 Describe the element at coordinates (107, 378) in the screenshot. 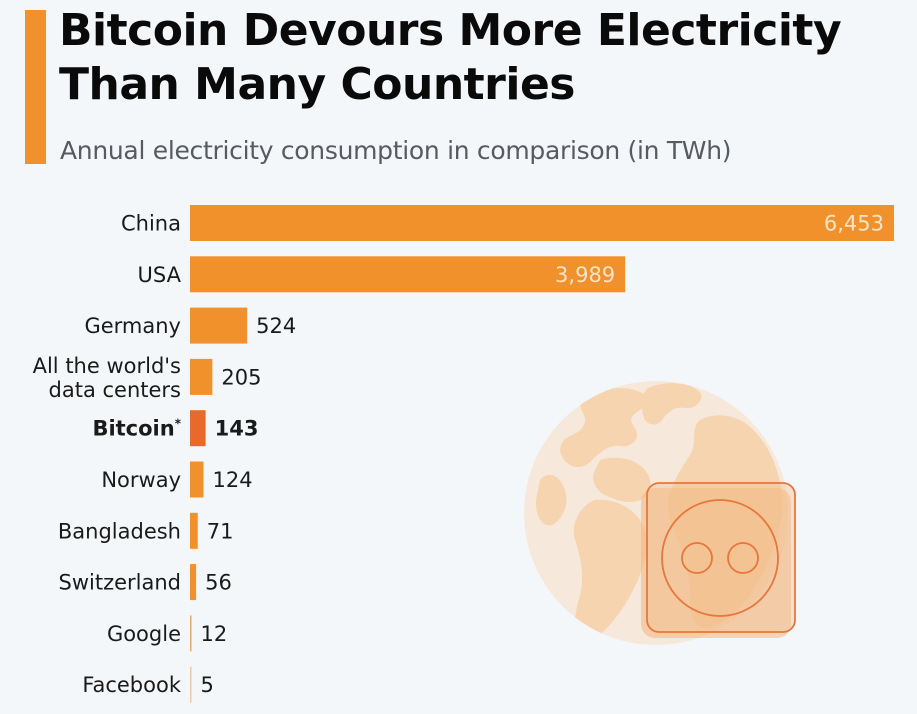

I see `category-label: All the world's data centers` at that location.